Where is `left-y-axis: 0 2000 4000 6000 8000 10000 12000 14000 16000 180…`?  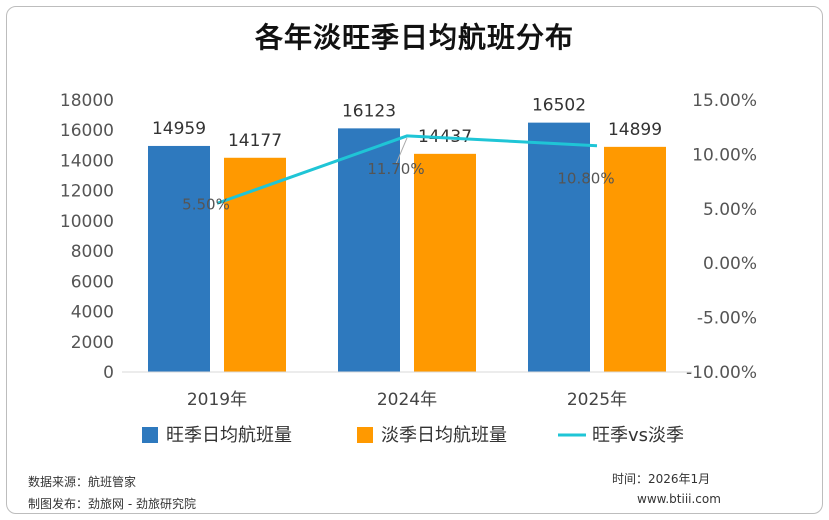 left-y-axis: 0 2000 4000 6000 8000 10000 12000 14000 16000 180… is located at coordinates (87, 237).